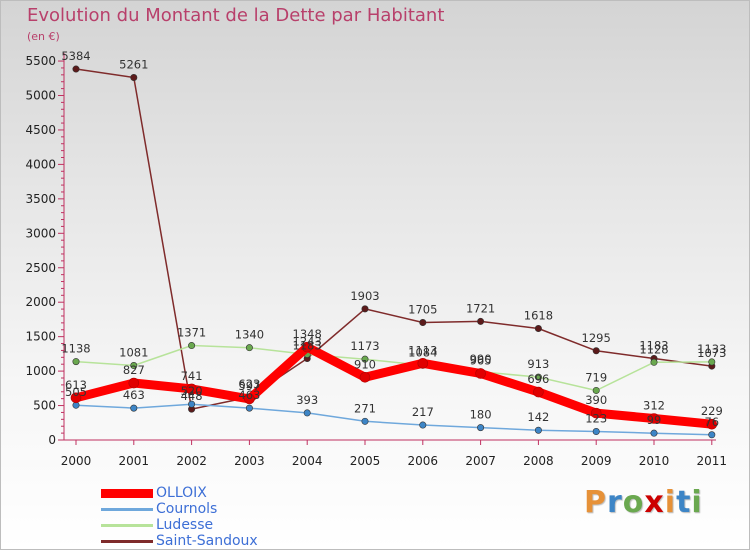 This screenshot has height=550, width=750. Describe the element at coordinates (40, 233) in the screenshot. I see `y-tick-label: 3000` at that location.